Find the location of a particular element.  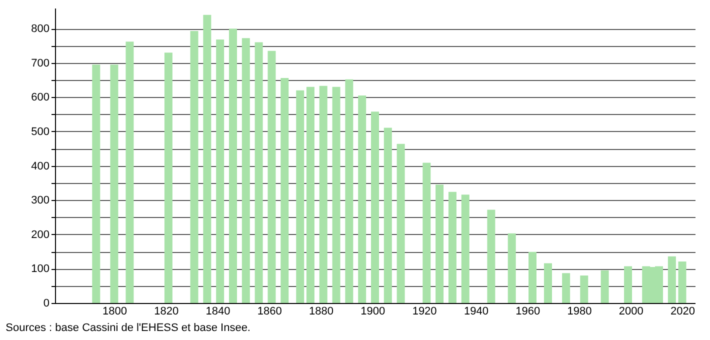

y-tick-label: 600 is located at coordinates (40, 98).